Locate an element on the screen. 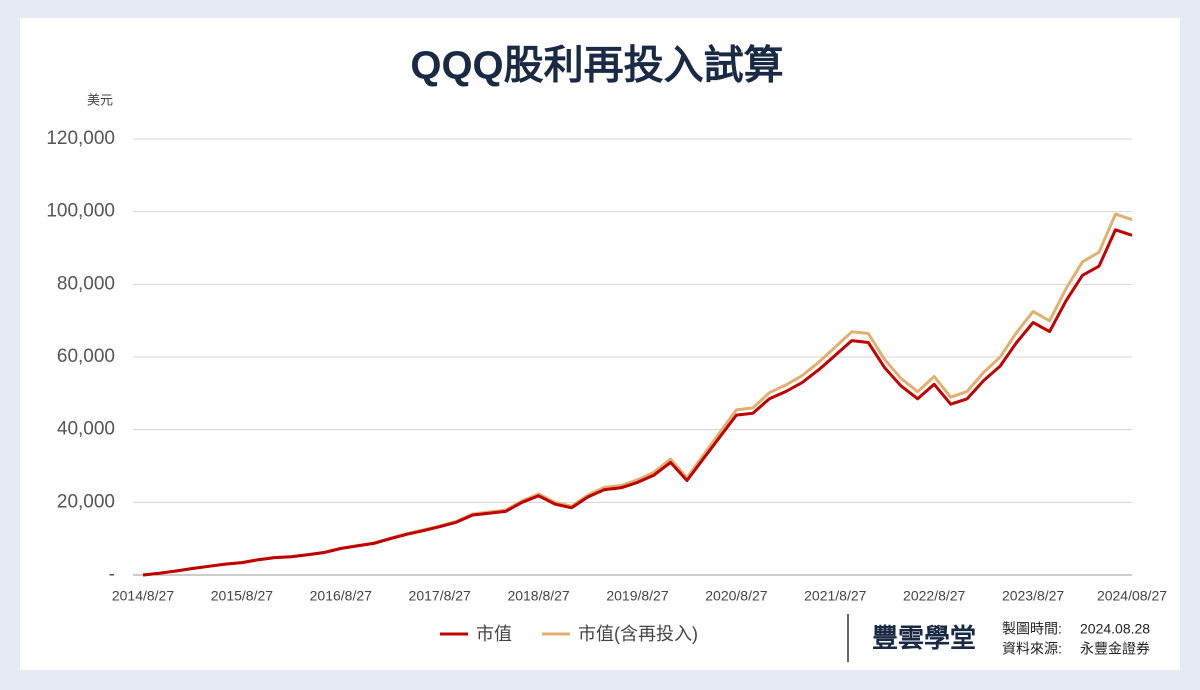 This screenshot has width=1200, height=690. x-tick-label: 2019/8/27 is located at coordinates (637, 596).